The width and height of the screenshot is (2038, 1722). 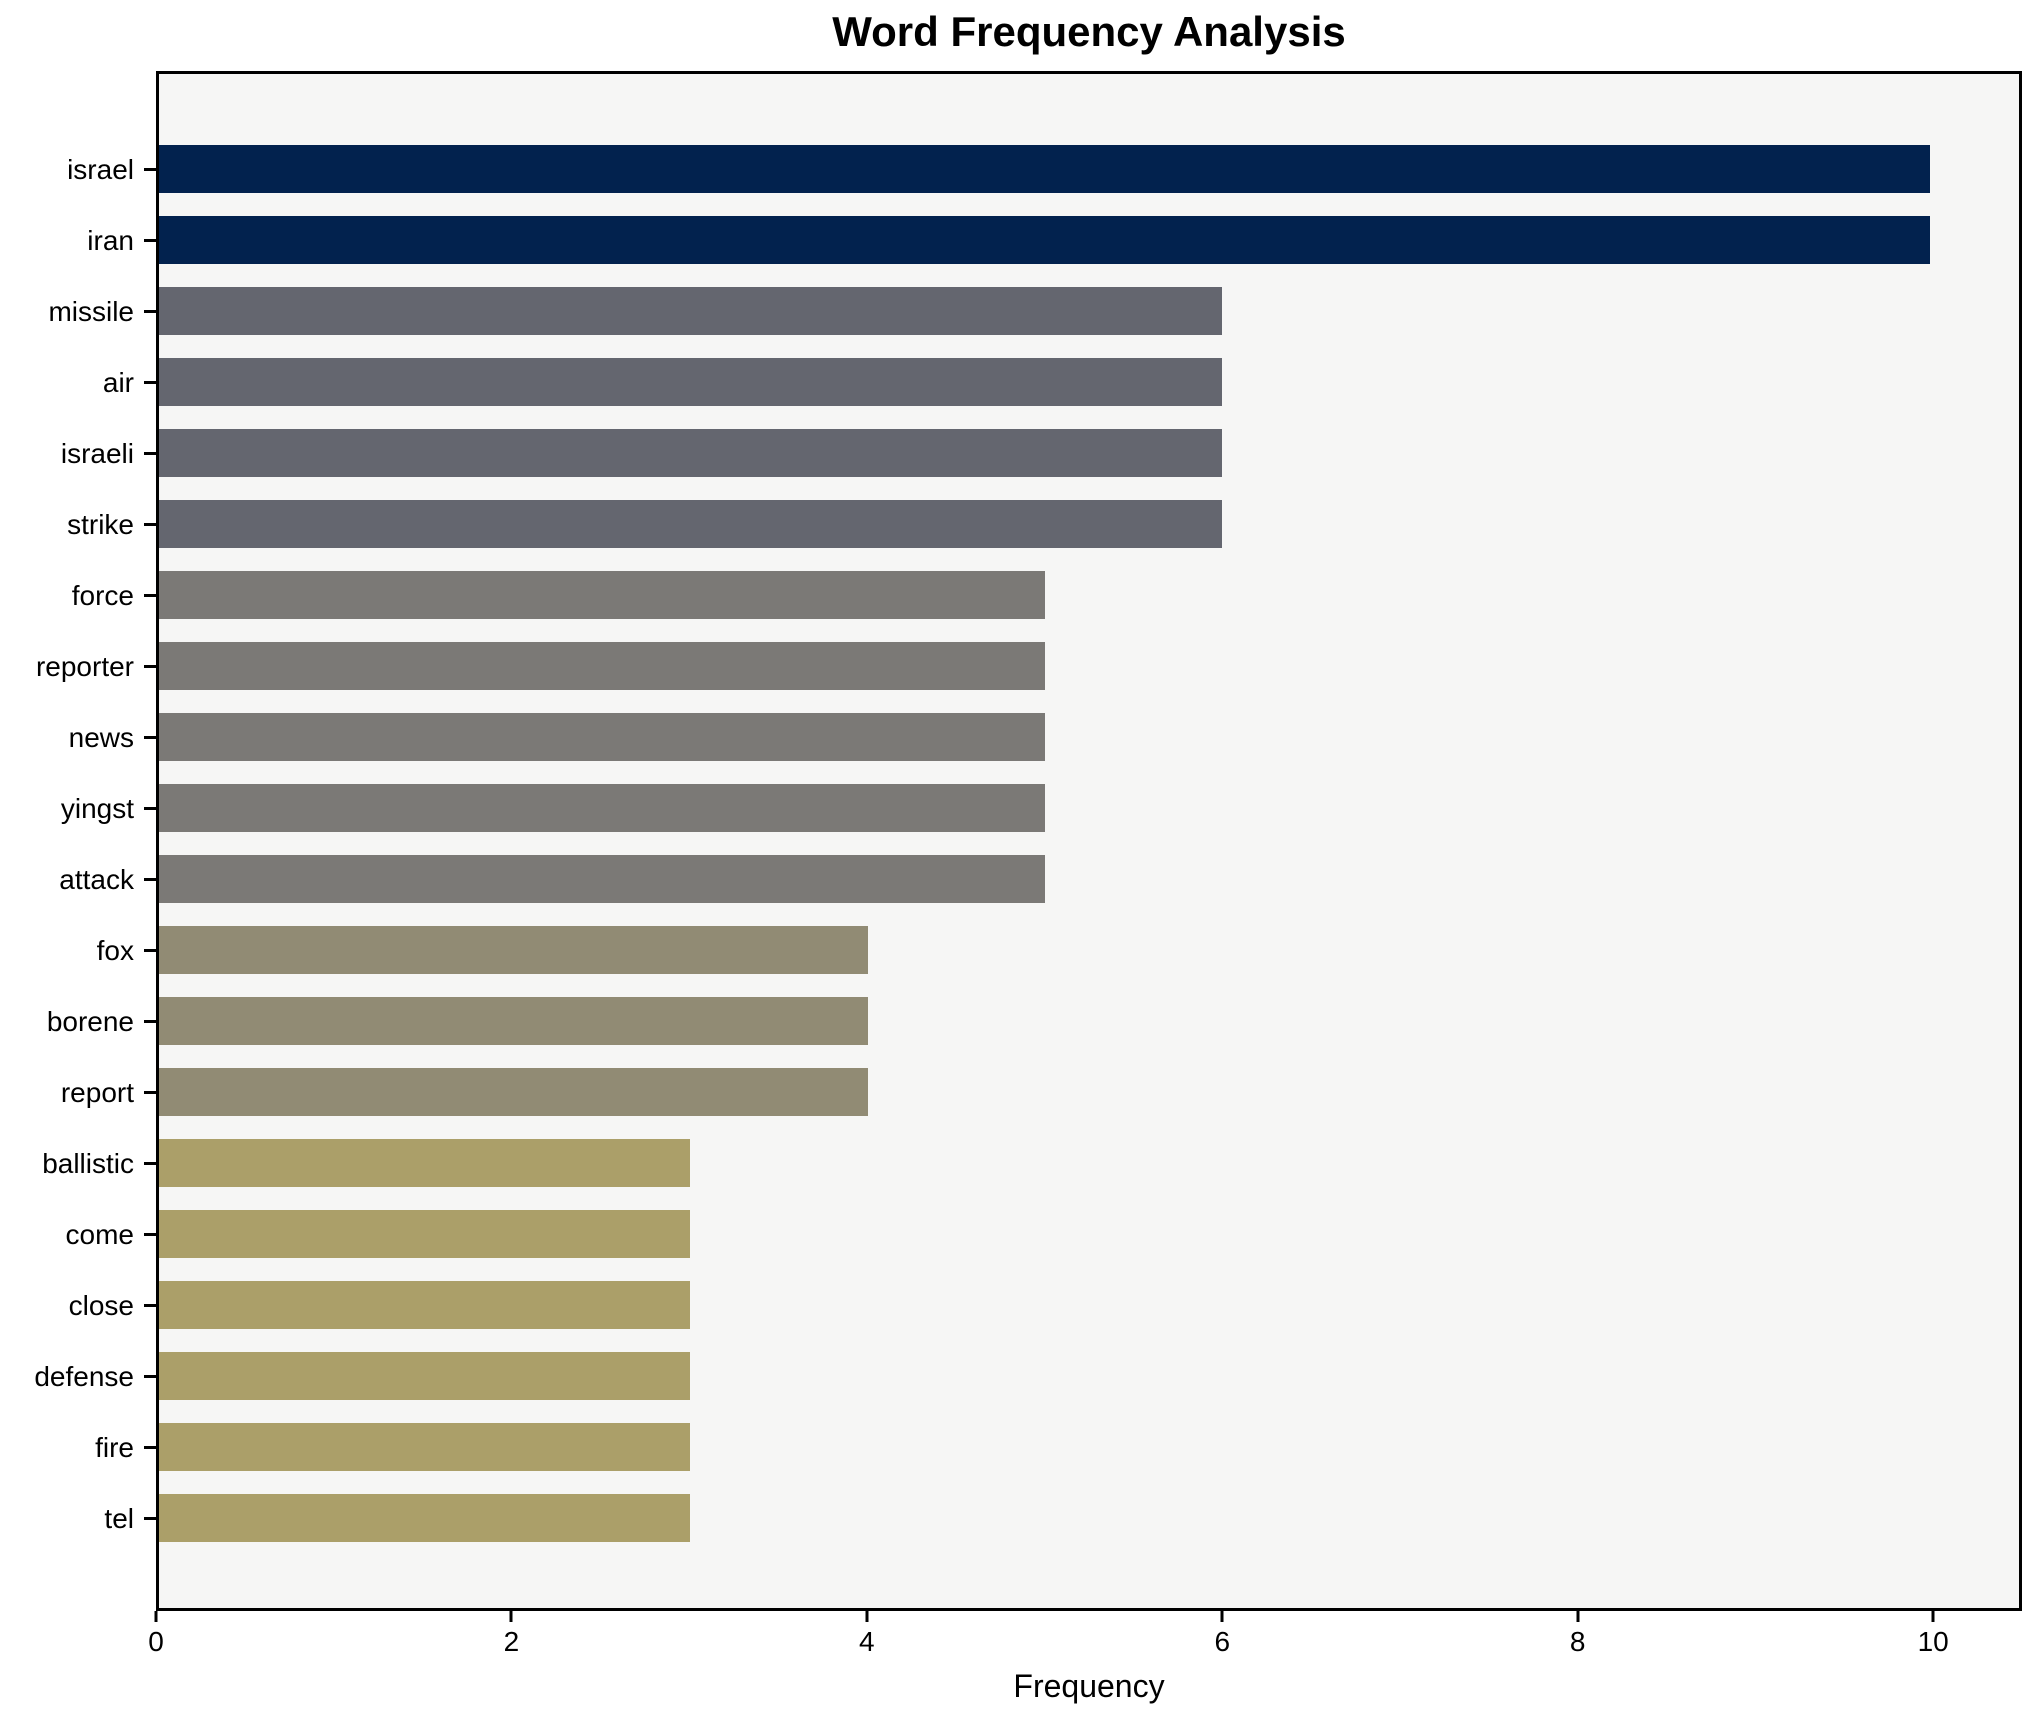 What do you see at coordinates (1045, 595) in the screenshot?
I see `chart-row: force` at bounding box center [1045, 595].